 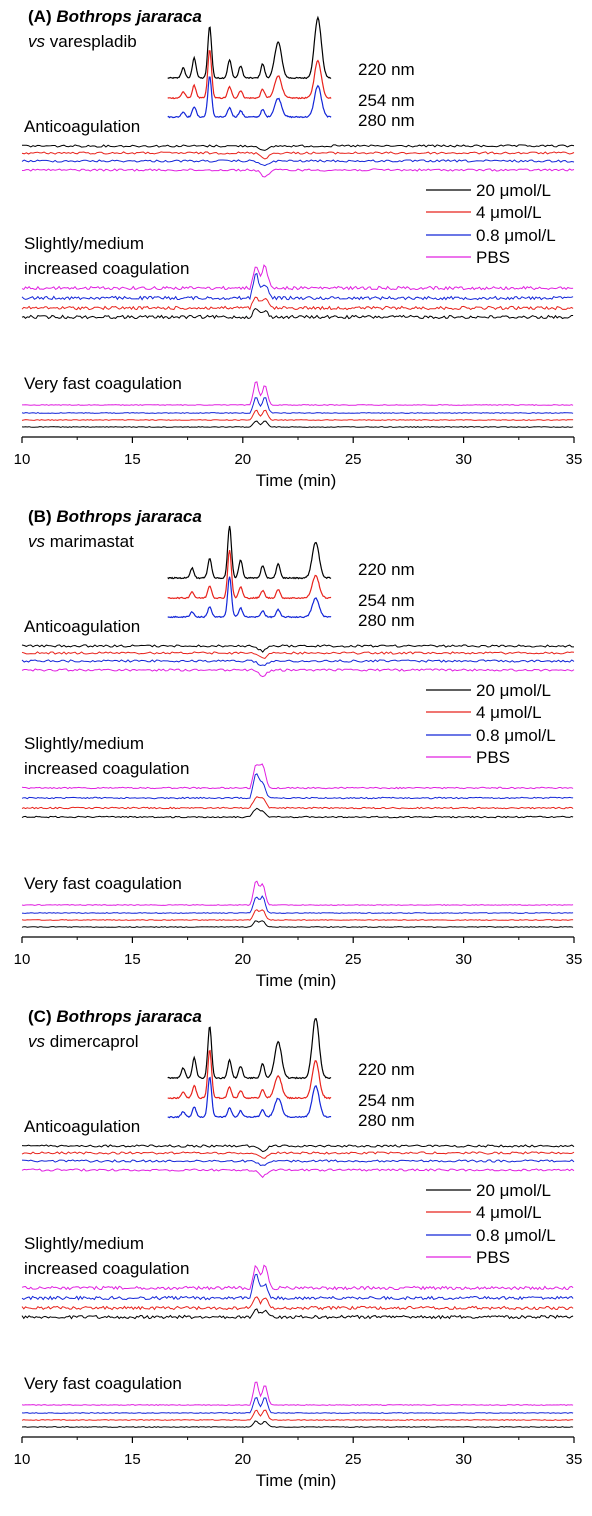 I want to click on panel-subtitle: vs varespladib, so click(x=82, y=41).